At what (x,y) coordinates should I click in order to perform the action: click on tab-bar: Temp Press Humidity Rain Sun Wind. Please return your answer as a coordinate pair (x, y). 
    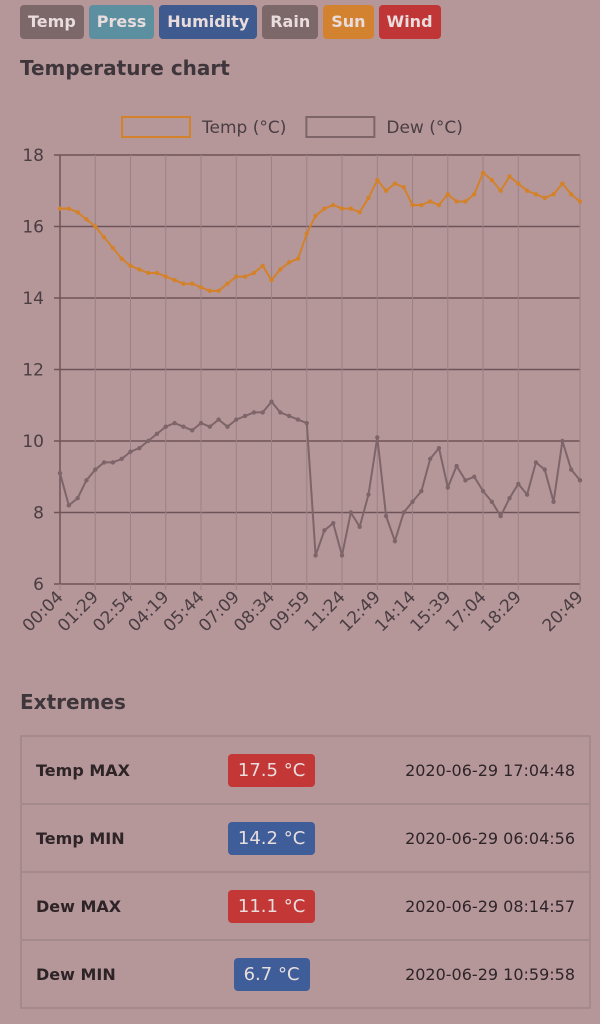
    Looking at the image, I should click on (230, 22).